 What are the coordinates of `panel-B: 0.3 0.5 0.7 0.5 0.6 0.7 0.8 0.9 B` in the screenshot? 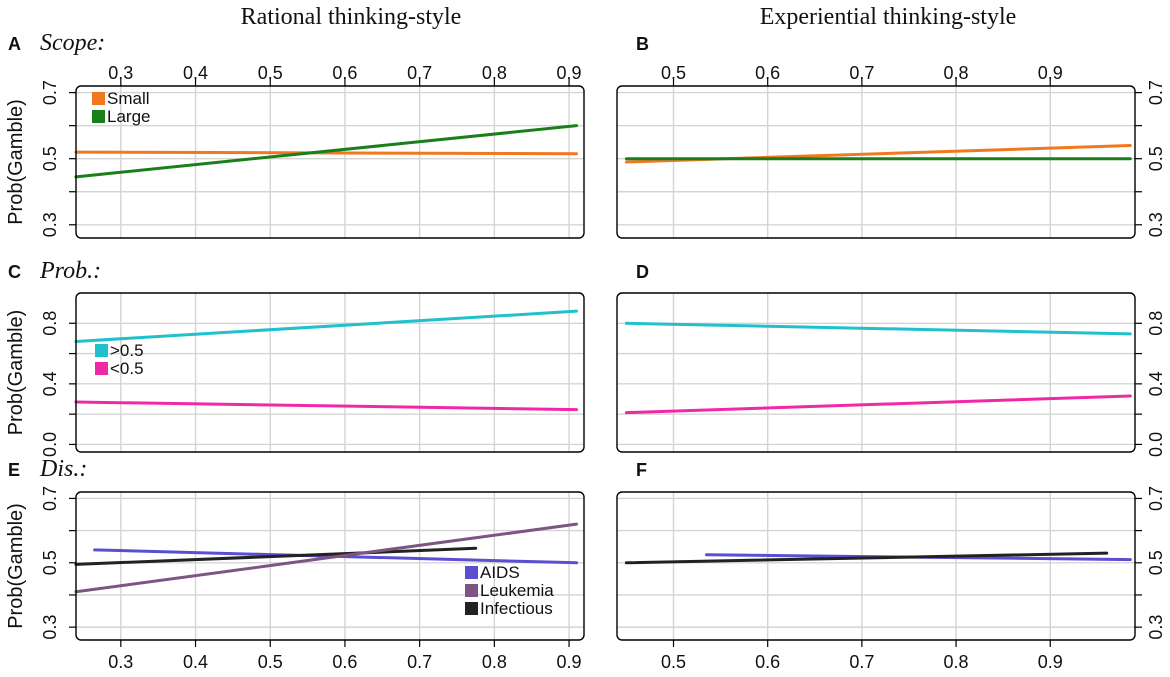 It's located at (891, 136).